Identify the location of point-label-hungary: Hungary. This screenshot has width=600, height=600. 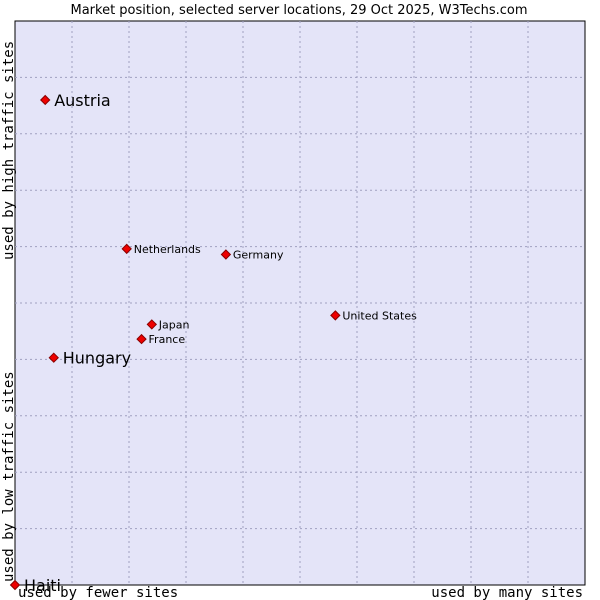
(97, 358).